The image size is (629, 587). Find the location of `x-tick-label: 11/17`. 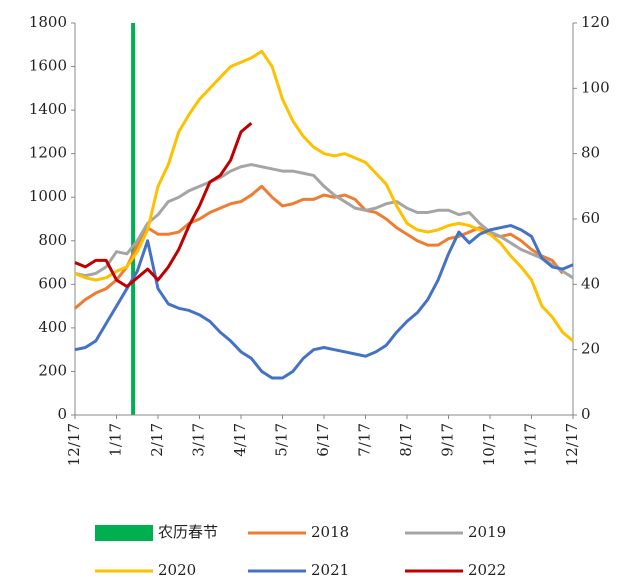

x-tick-label: 11/17 is located at coordinates (531, 444).